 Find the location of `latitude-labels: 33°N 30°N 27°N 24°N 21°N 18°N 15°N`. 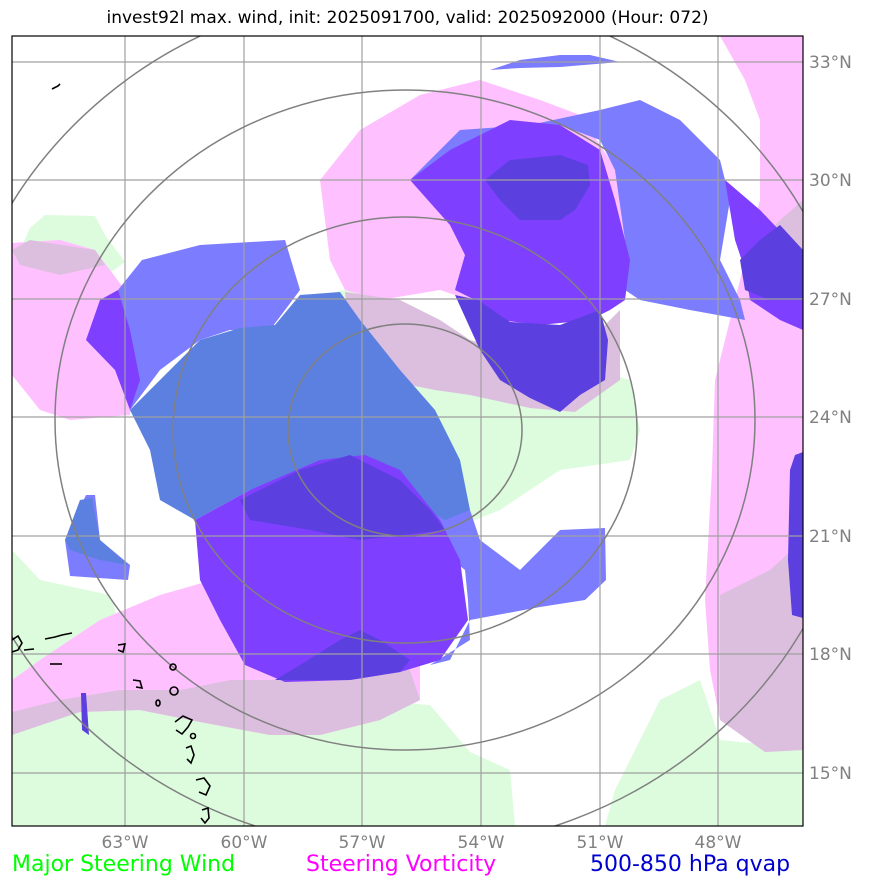

latitude-labels: 33°N 30°N 27°N 24°N 21°N 18°N 15°N is located at coordinates (830, 418).